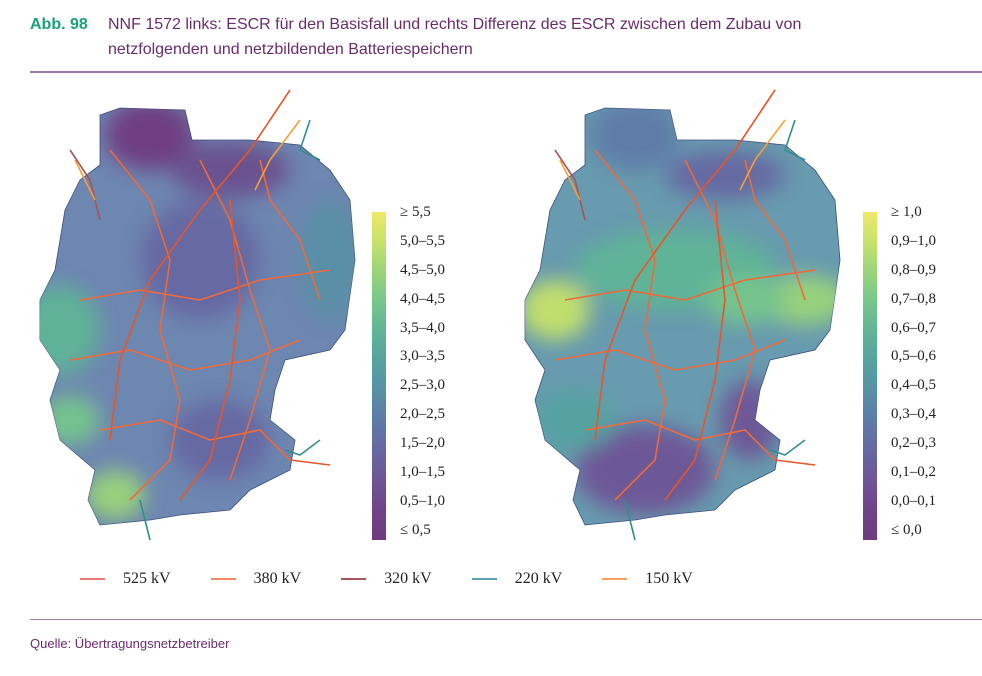  Describe the element at coordinates (870, 376) in the screenshot. I see `right-colorbar` at that location.